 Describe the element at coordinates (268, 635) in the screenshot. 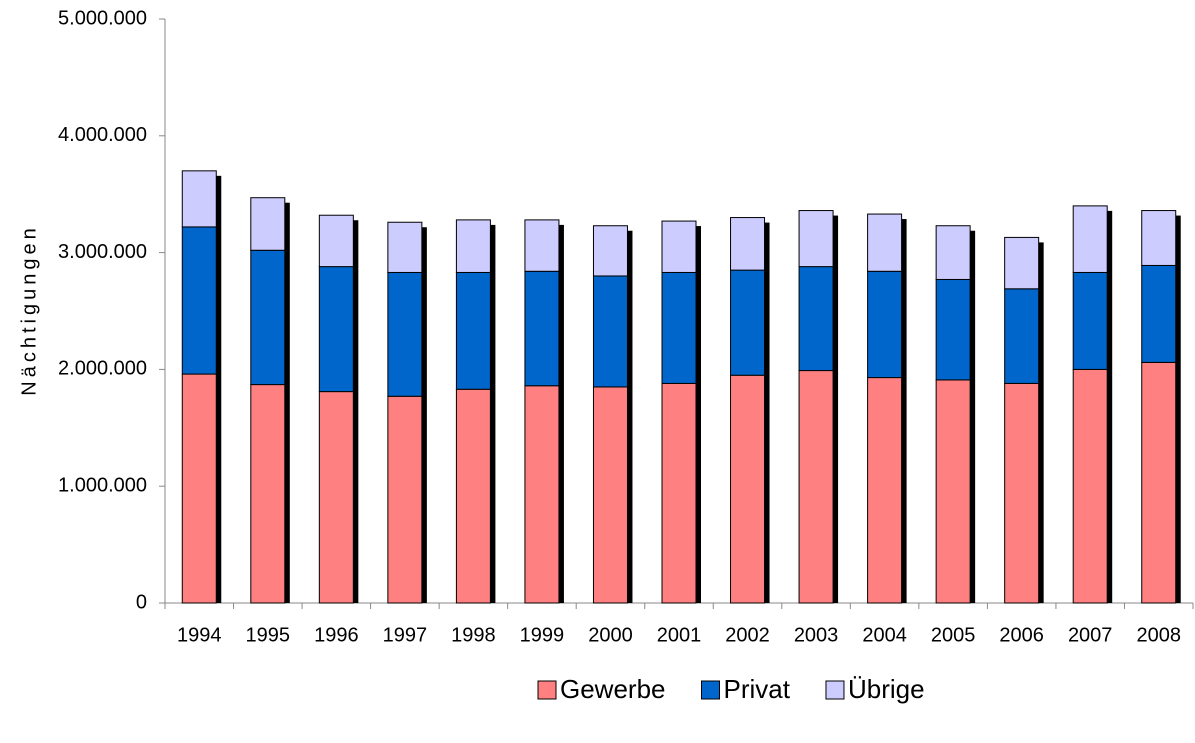

I see `x-tick-label: 1995` at that location.